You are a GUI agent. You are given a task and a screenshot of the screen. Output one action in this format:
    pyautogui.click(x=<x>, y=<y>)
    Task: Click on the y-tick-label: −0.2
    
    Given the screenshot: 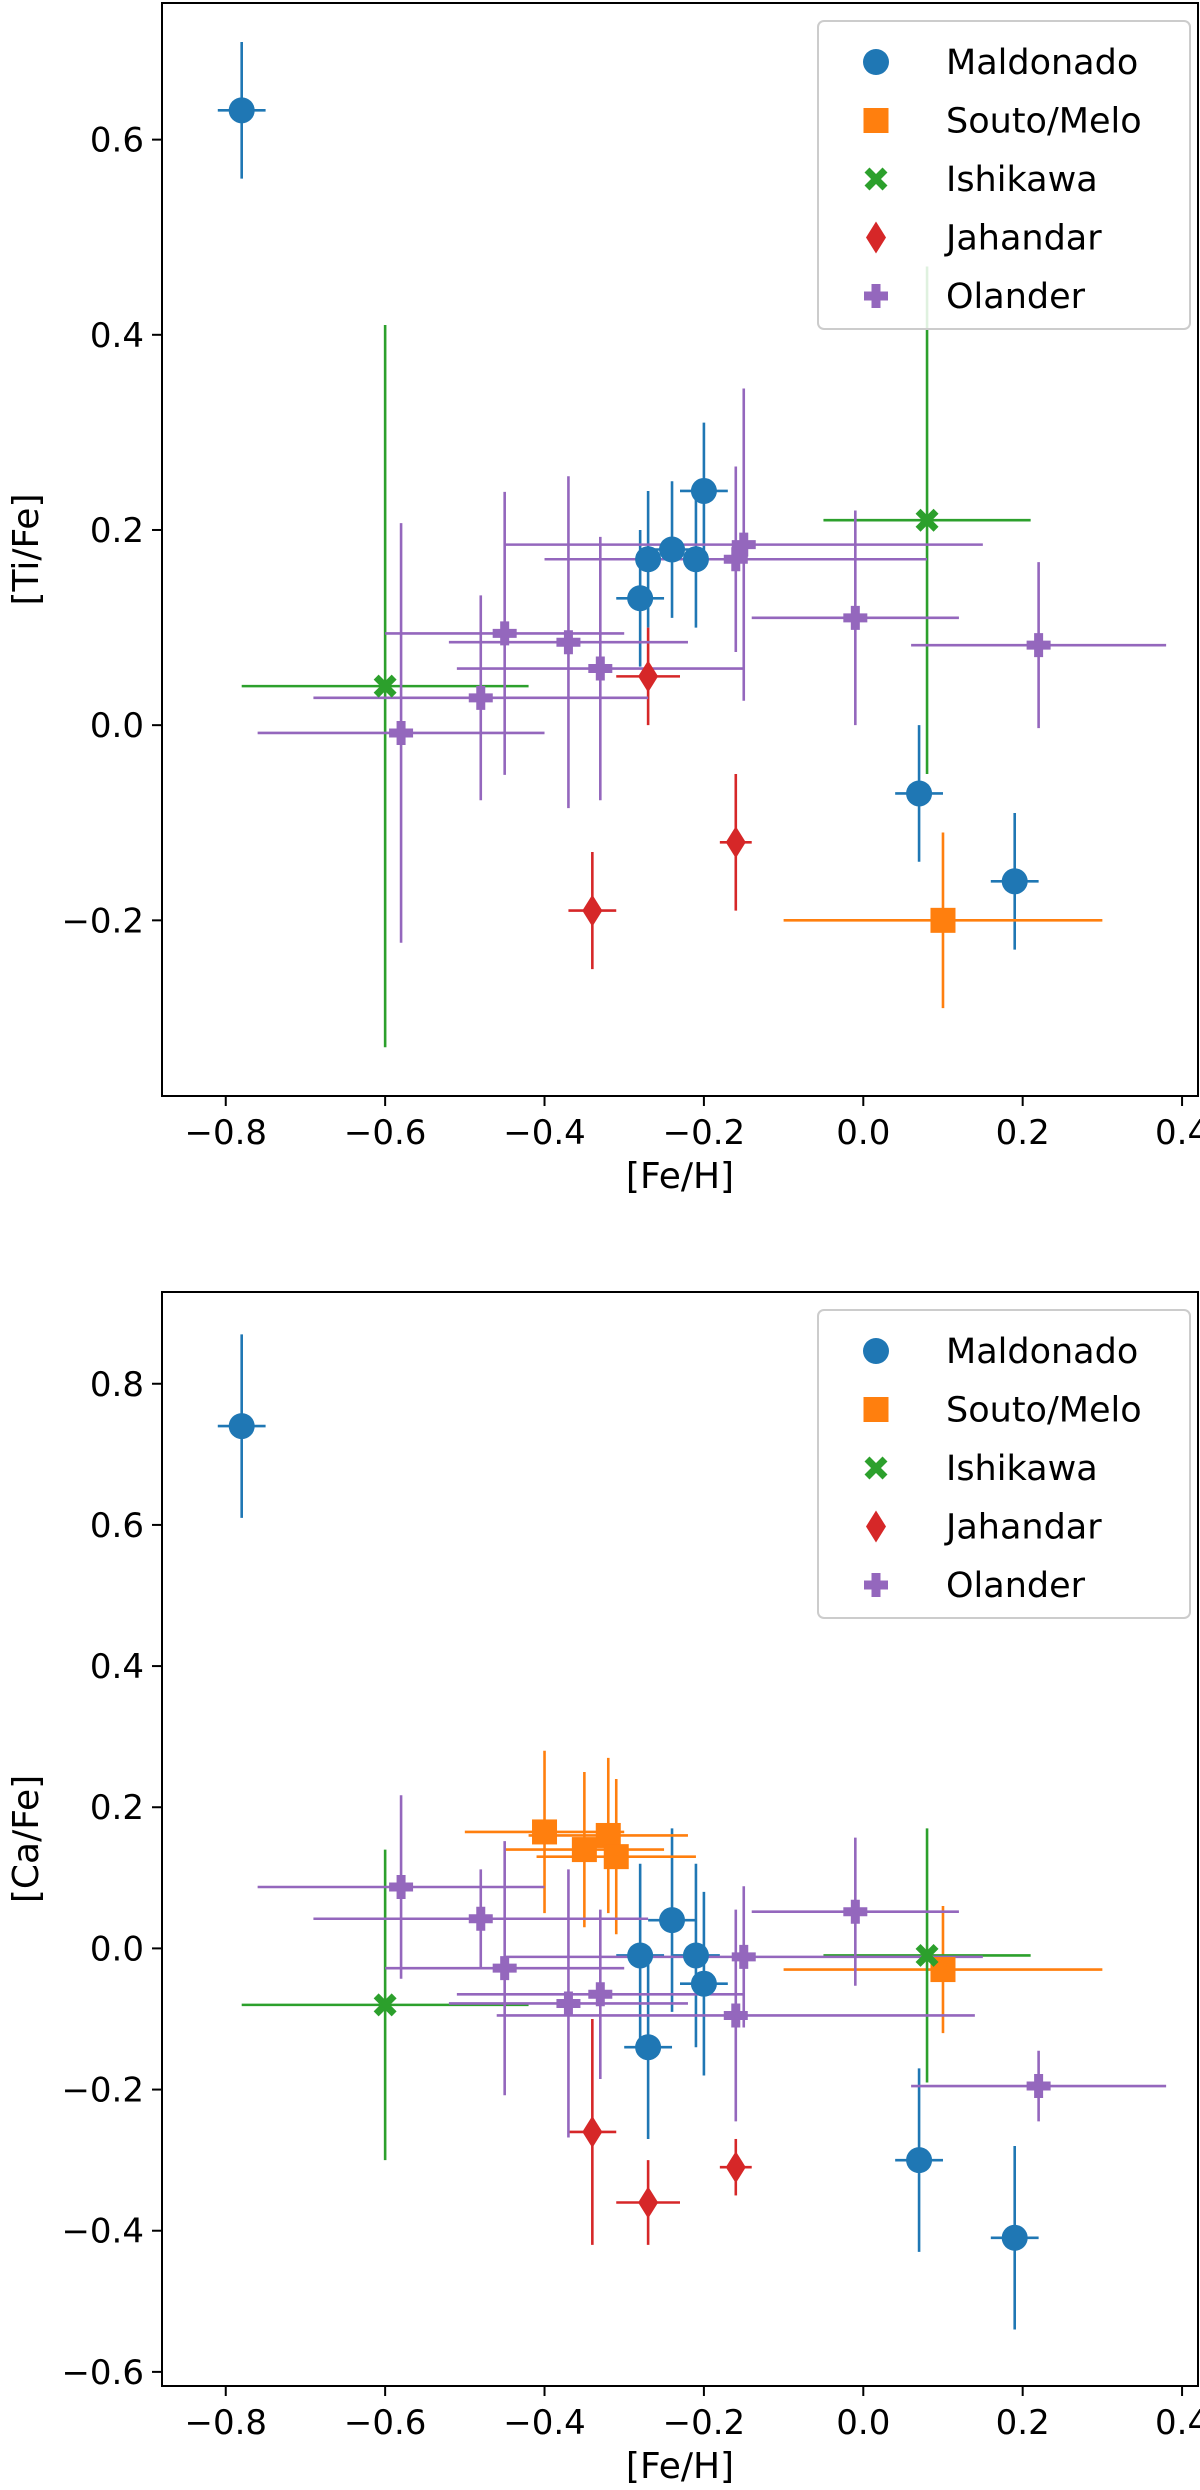 What is the action you would take?
    pyautogui.click(x=102, y=2091)
    